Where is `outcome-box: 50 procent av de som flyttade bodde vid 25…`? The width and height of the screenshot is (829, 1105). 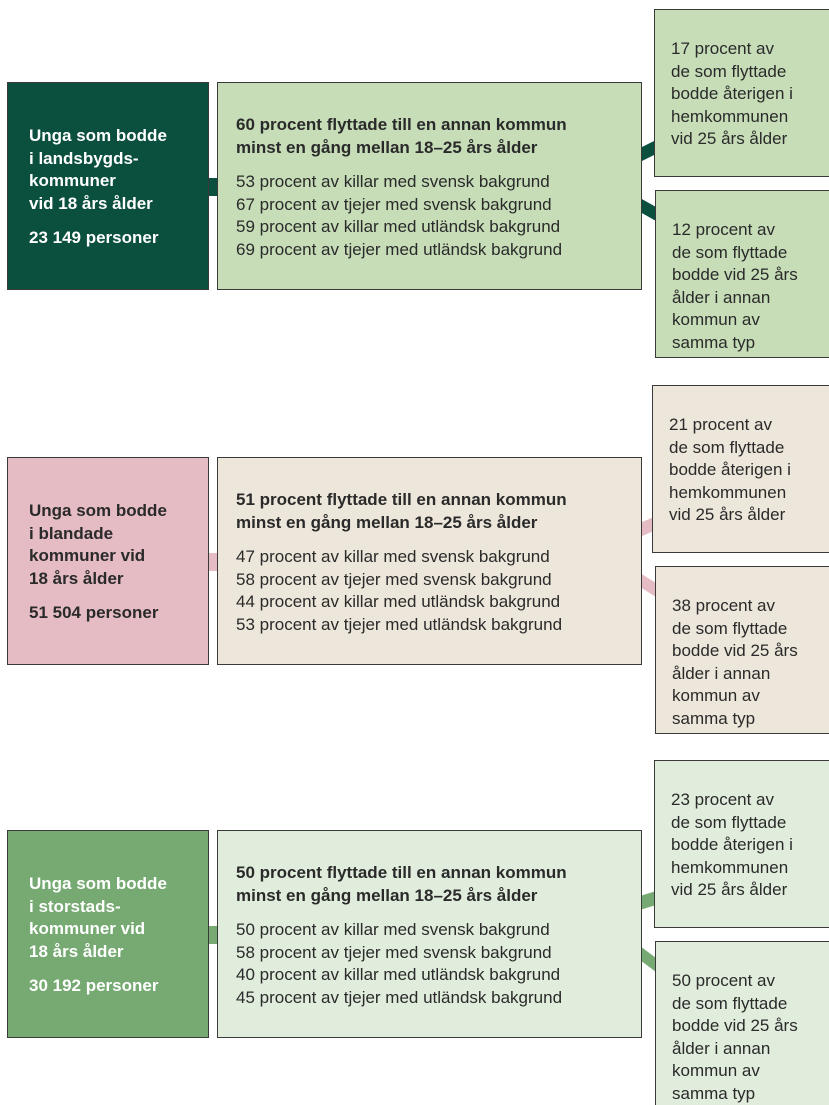 outcome-box: 50 procent av de som flyttade bodde vid 25… is located at coordinates (742, 1023).